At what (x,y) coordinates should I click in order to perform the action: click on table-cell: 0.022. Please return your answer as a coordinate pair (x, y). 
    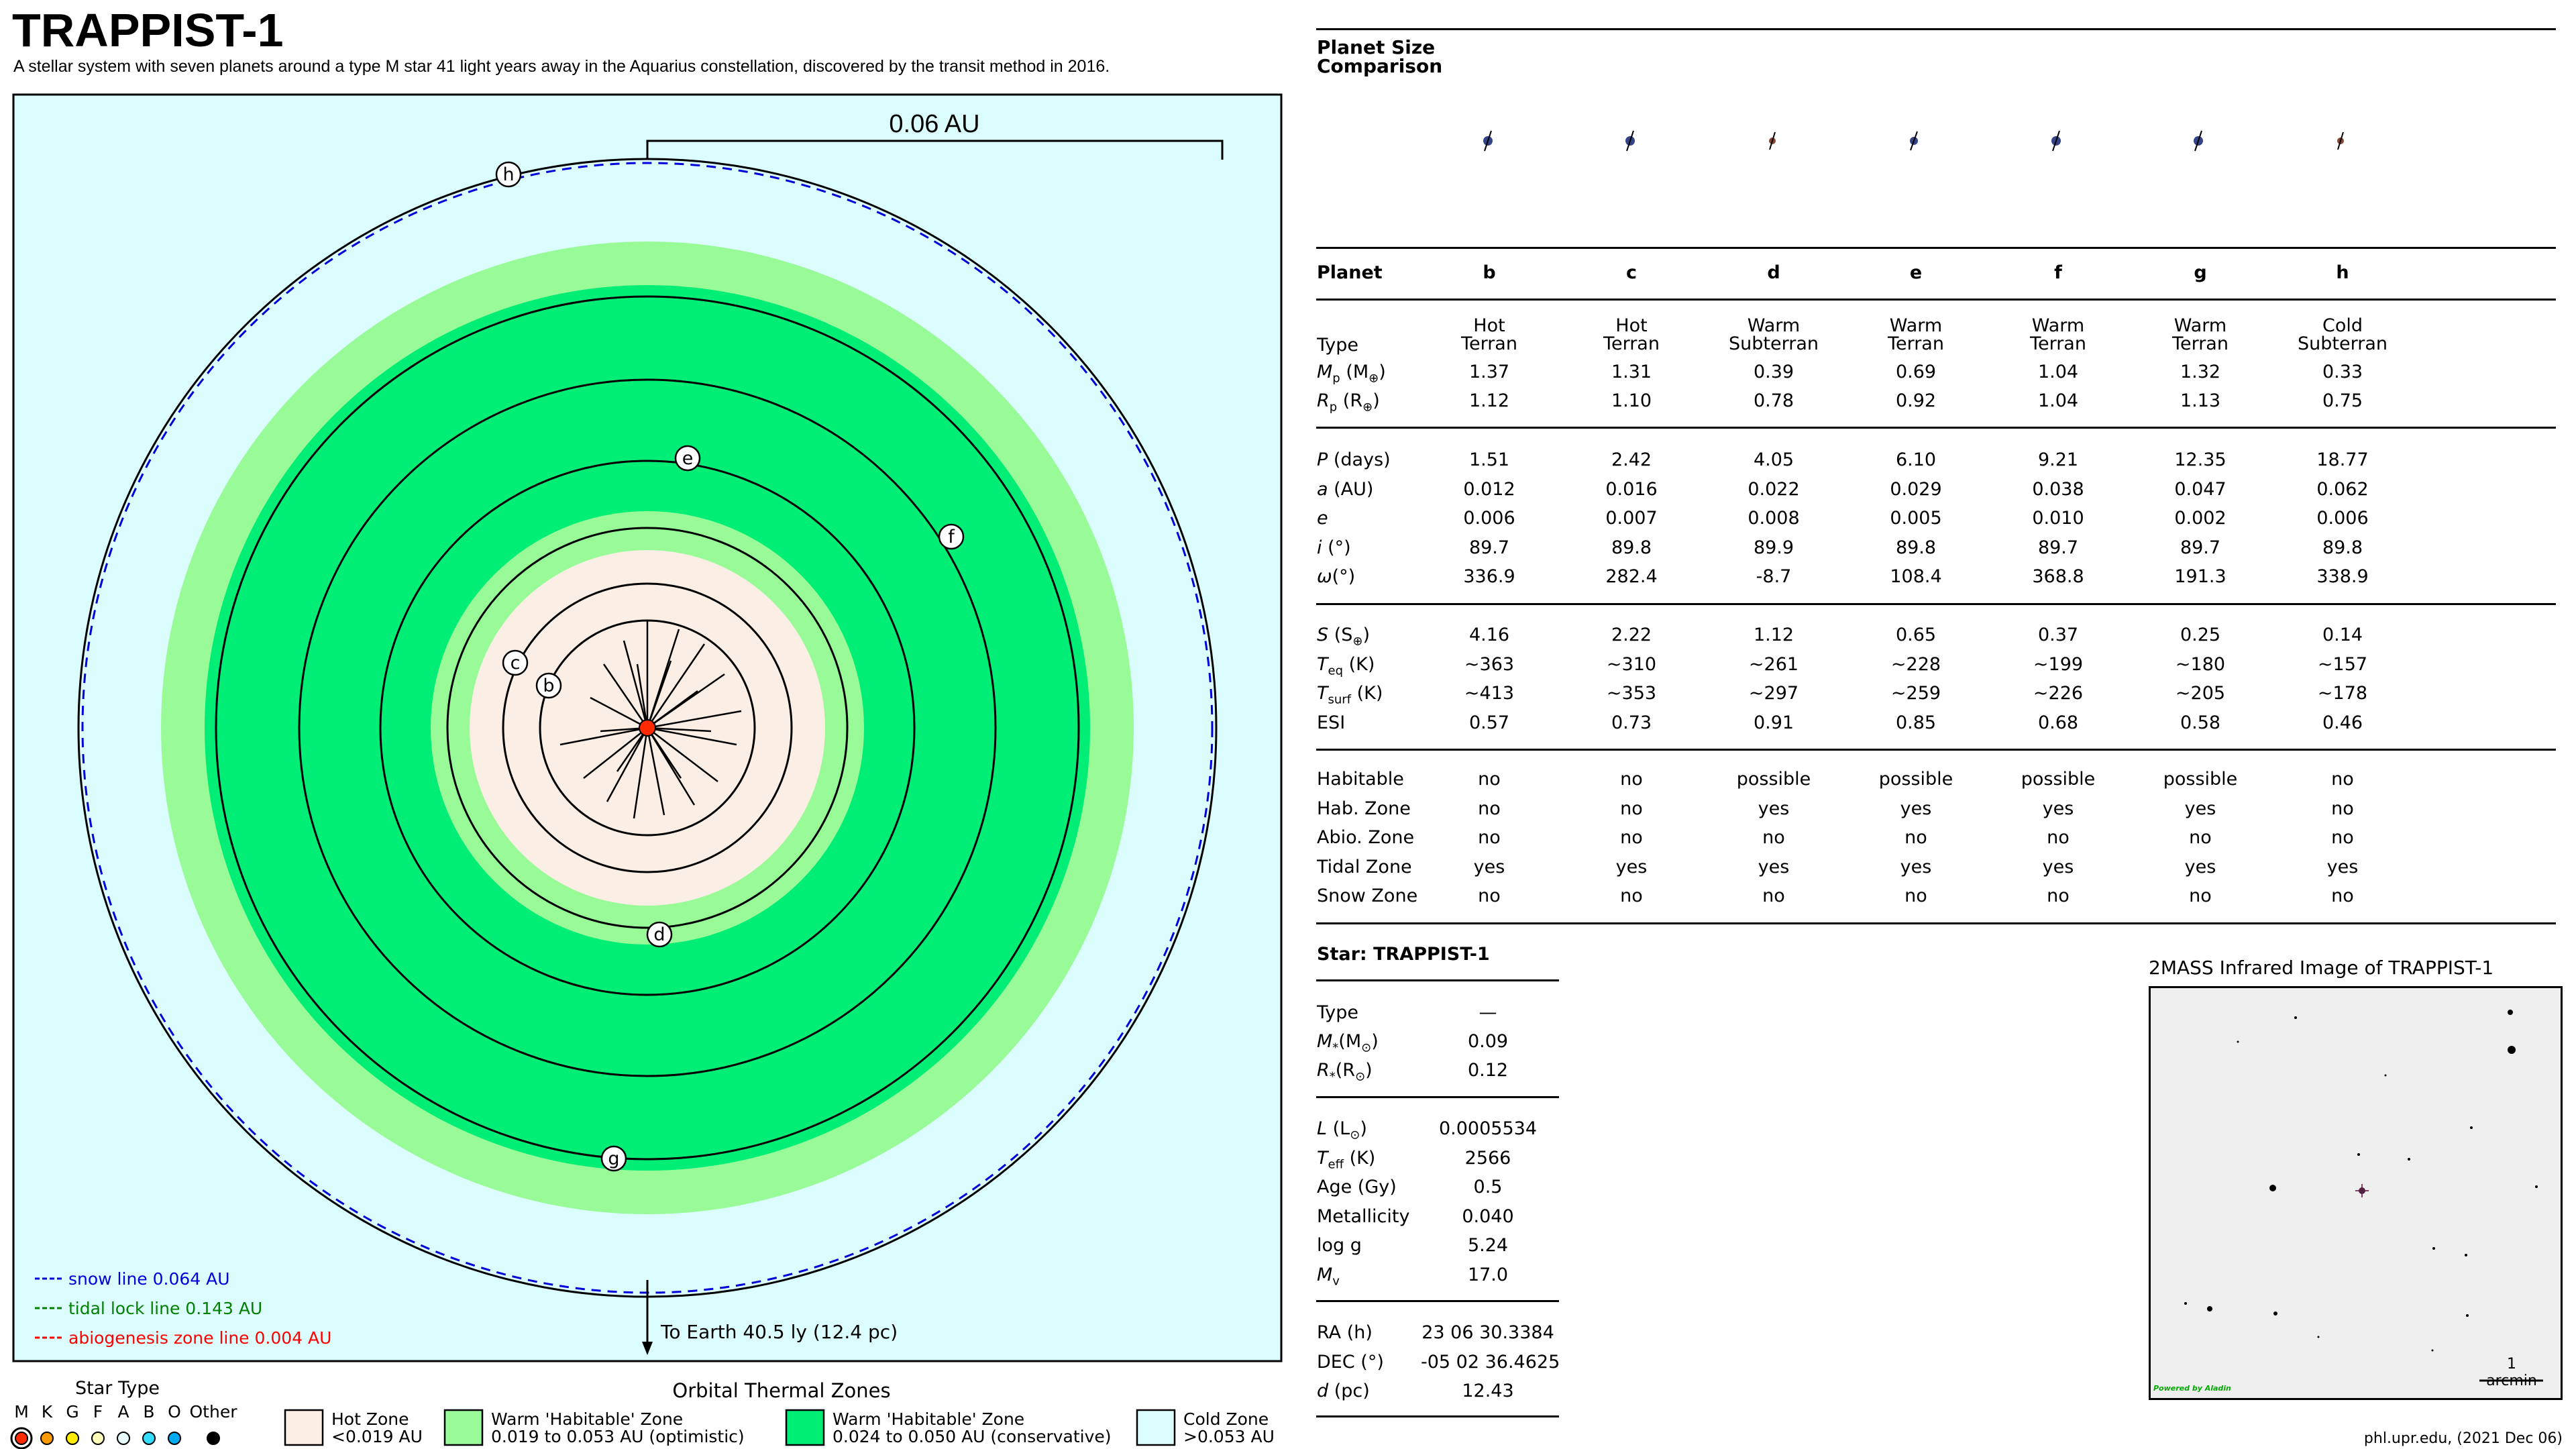
    Looking at the image, I should click on (1774, 489).